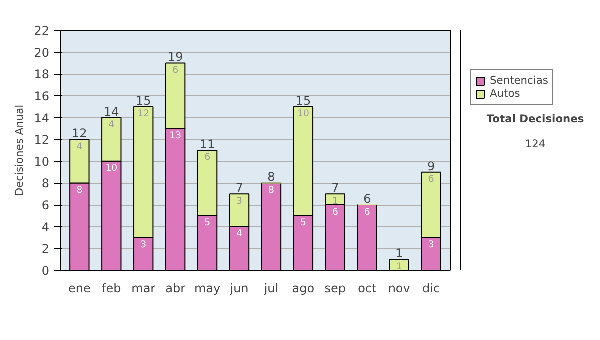 The height and width of the screenshot is (340, 600). Describe the element at coordinates (46, 271) in the screenshot. I see `y-tick-label: 0` at that location.